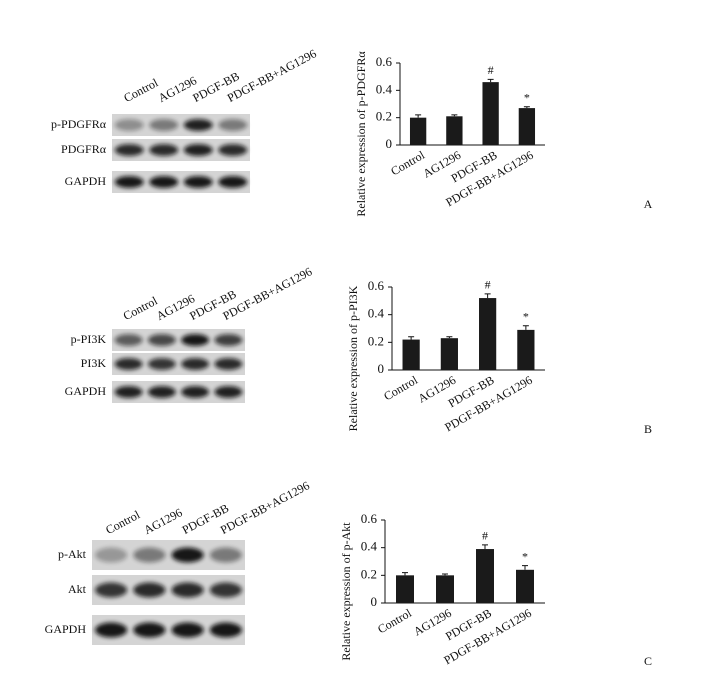  I want to click on row-label: Akt, so click(77, 589).